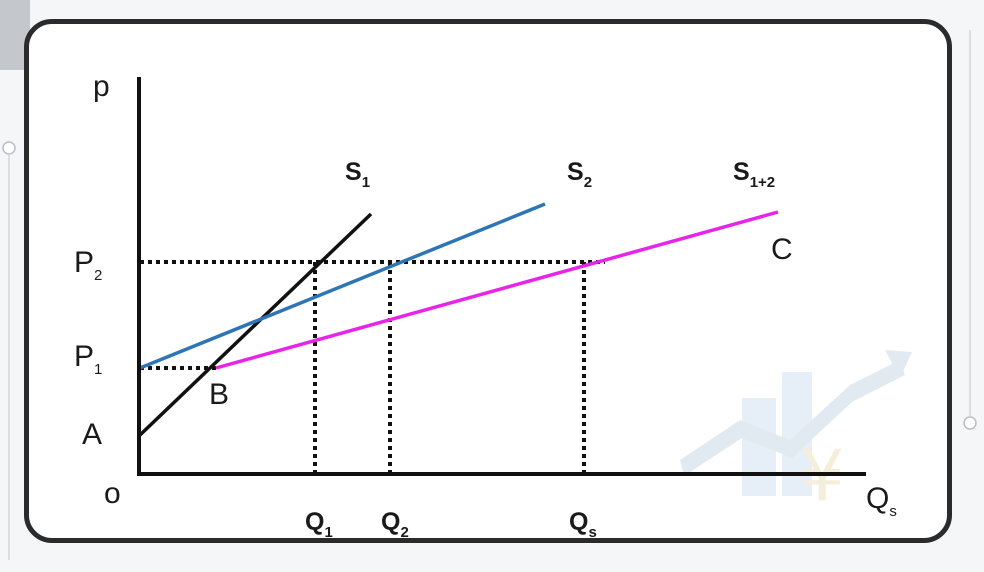 The image size is (984, 572). What do you see at coordinates (88, 359) in the screenshot?
I see `p1-label: P1` at bounding box center [88, 359].